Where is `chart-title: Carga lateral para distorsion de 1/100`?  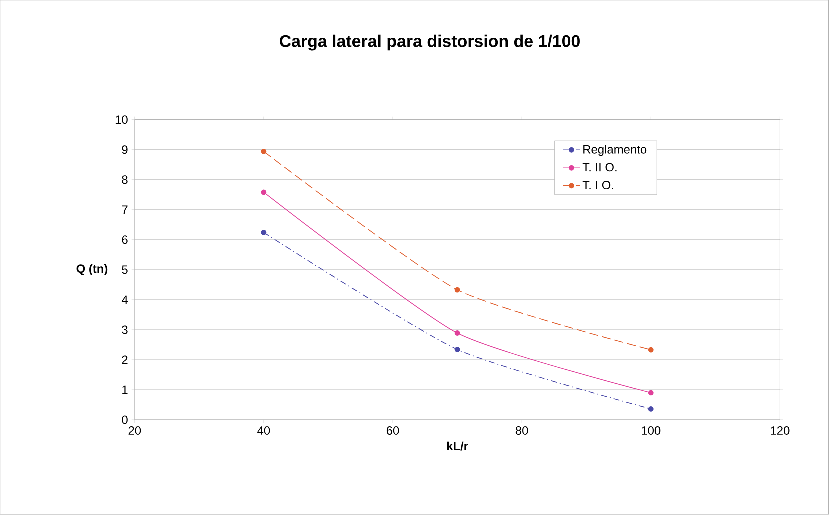 chart-title: Carga lateral para distorsion de 1/100 is located at coordinates (430, 42).